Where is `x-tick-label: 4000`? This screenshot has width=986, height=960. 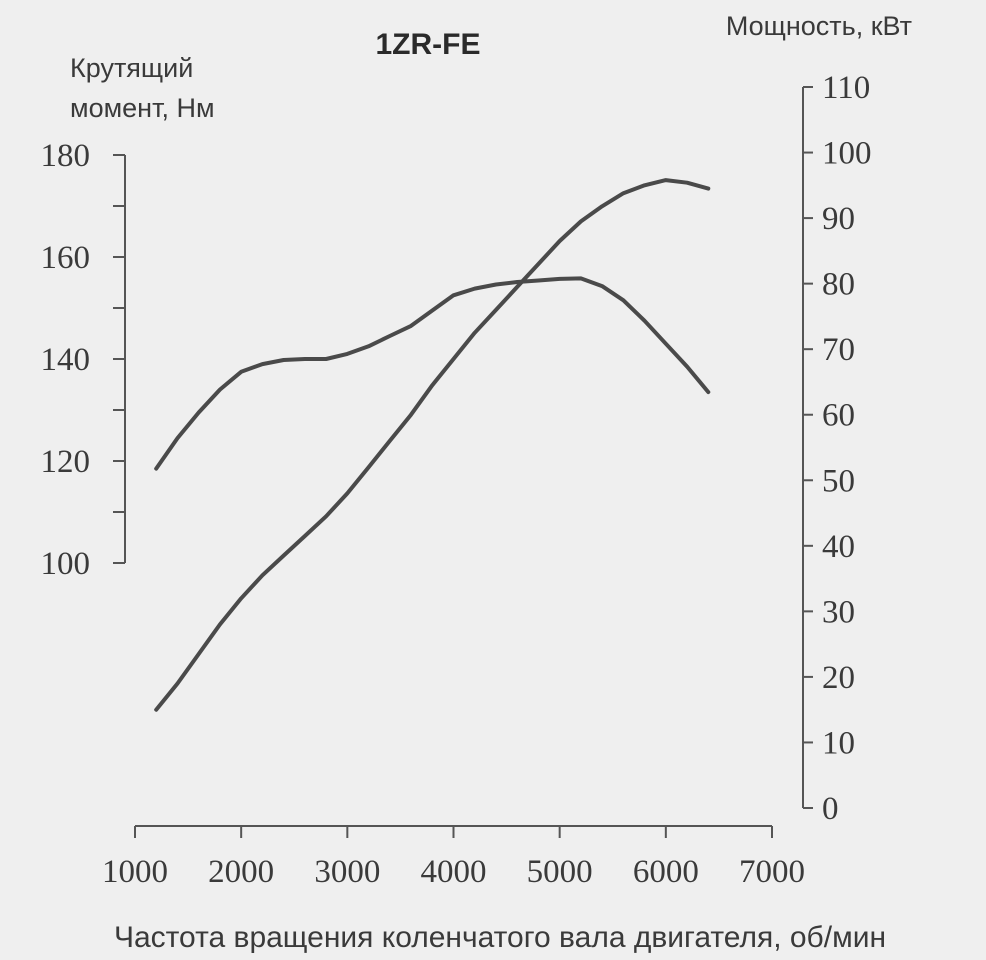
x-tick-label: 4000 is located at coordinates (454, 872).